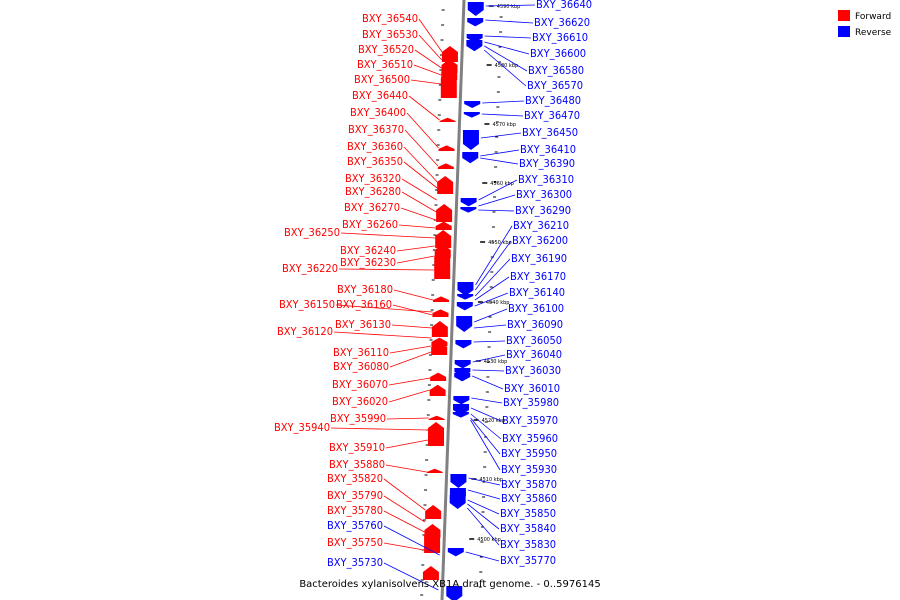 Image resolution: width=900 pixels, height=600 pixels. Describe the element at coordinates (373, 191) in the screenshot. I see `gene-label-text: BXY_36280` at that location.